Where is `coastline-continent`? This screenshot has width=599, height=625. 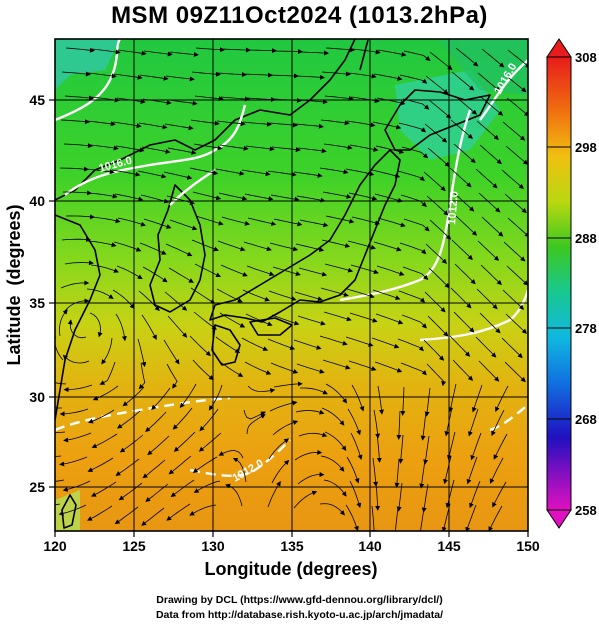
coastline-continent is located at coordinates (205, 120).